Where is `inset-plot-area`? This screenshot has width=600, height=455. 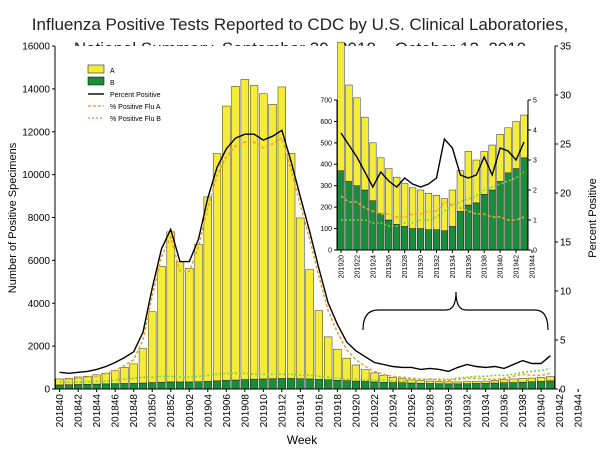 inset-plot-area is located at coordinates (432, 175).